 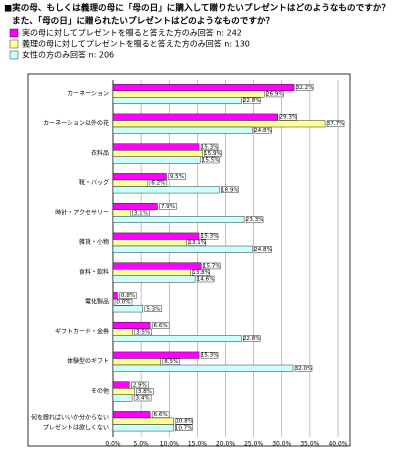 I want to click on value-label: 2.9%, so click(x=140, y=385).